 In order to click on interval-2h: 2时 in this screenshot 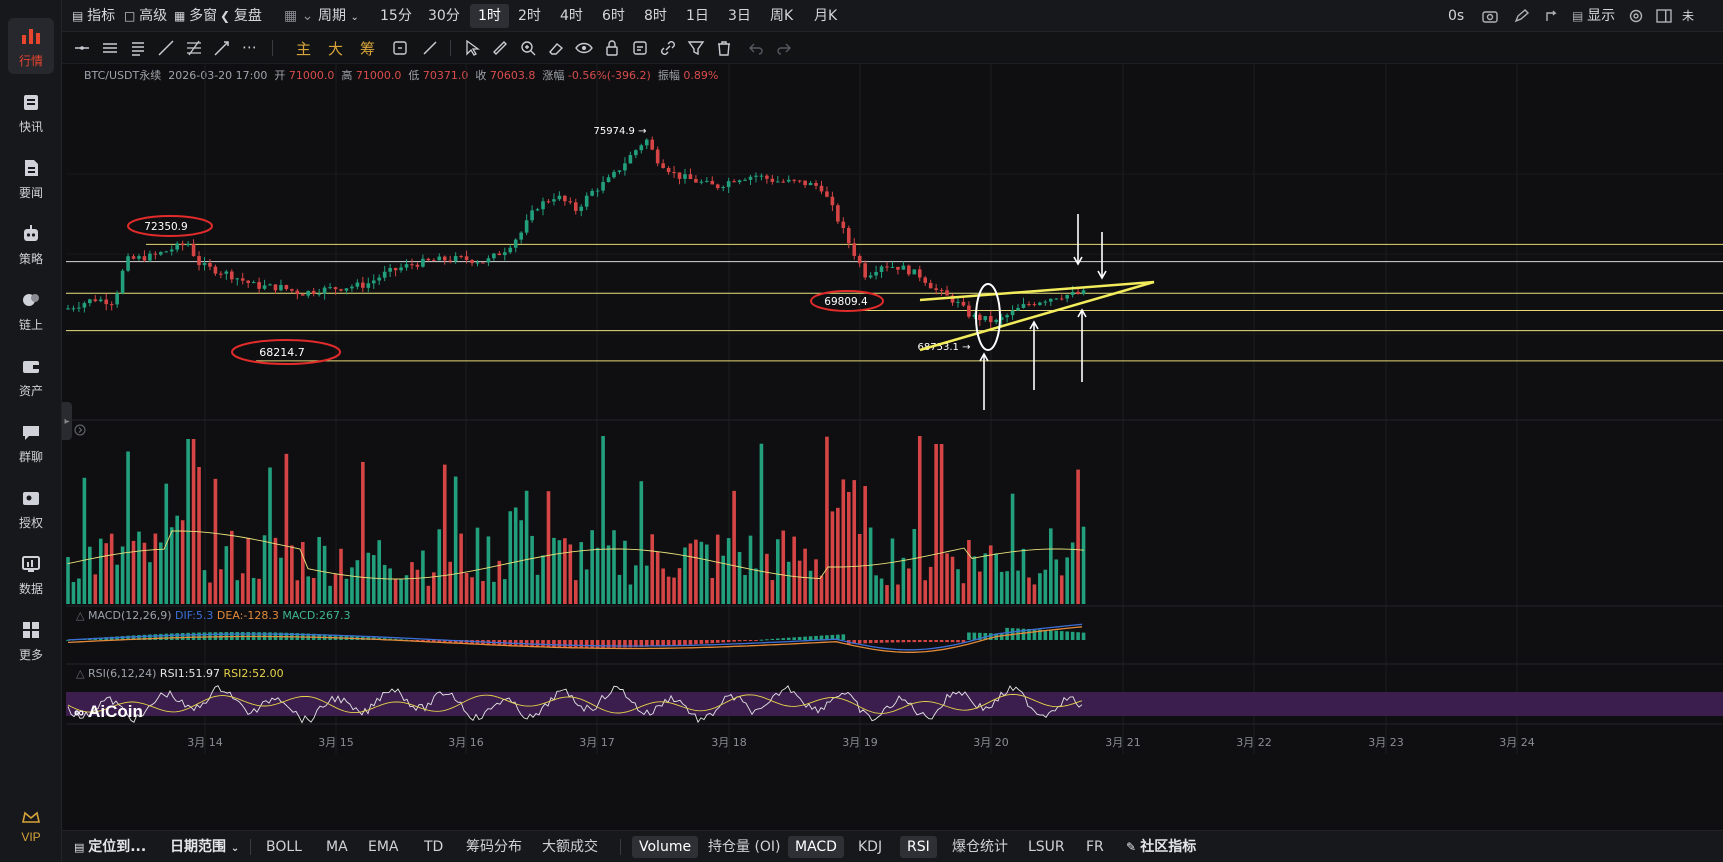, I will do `click(529, 16)`.